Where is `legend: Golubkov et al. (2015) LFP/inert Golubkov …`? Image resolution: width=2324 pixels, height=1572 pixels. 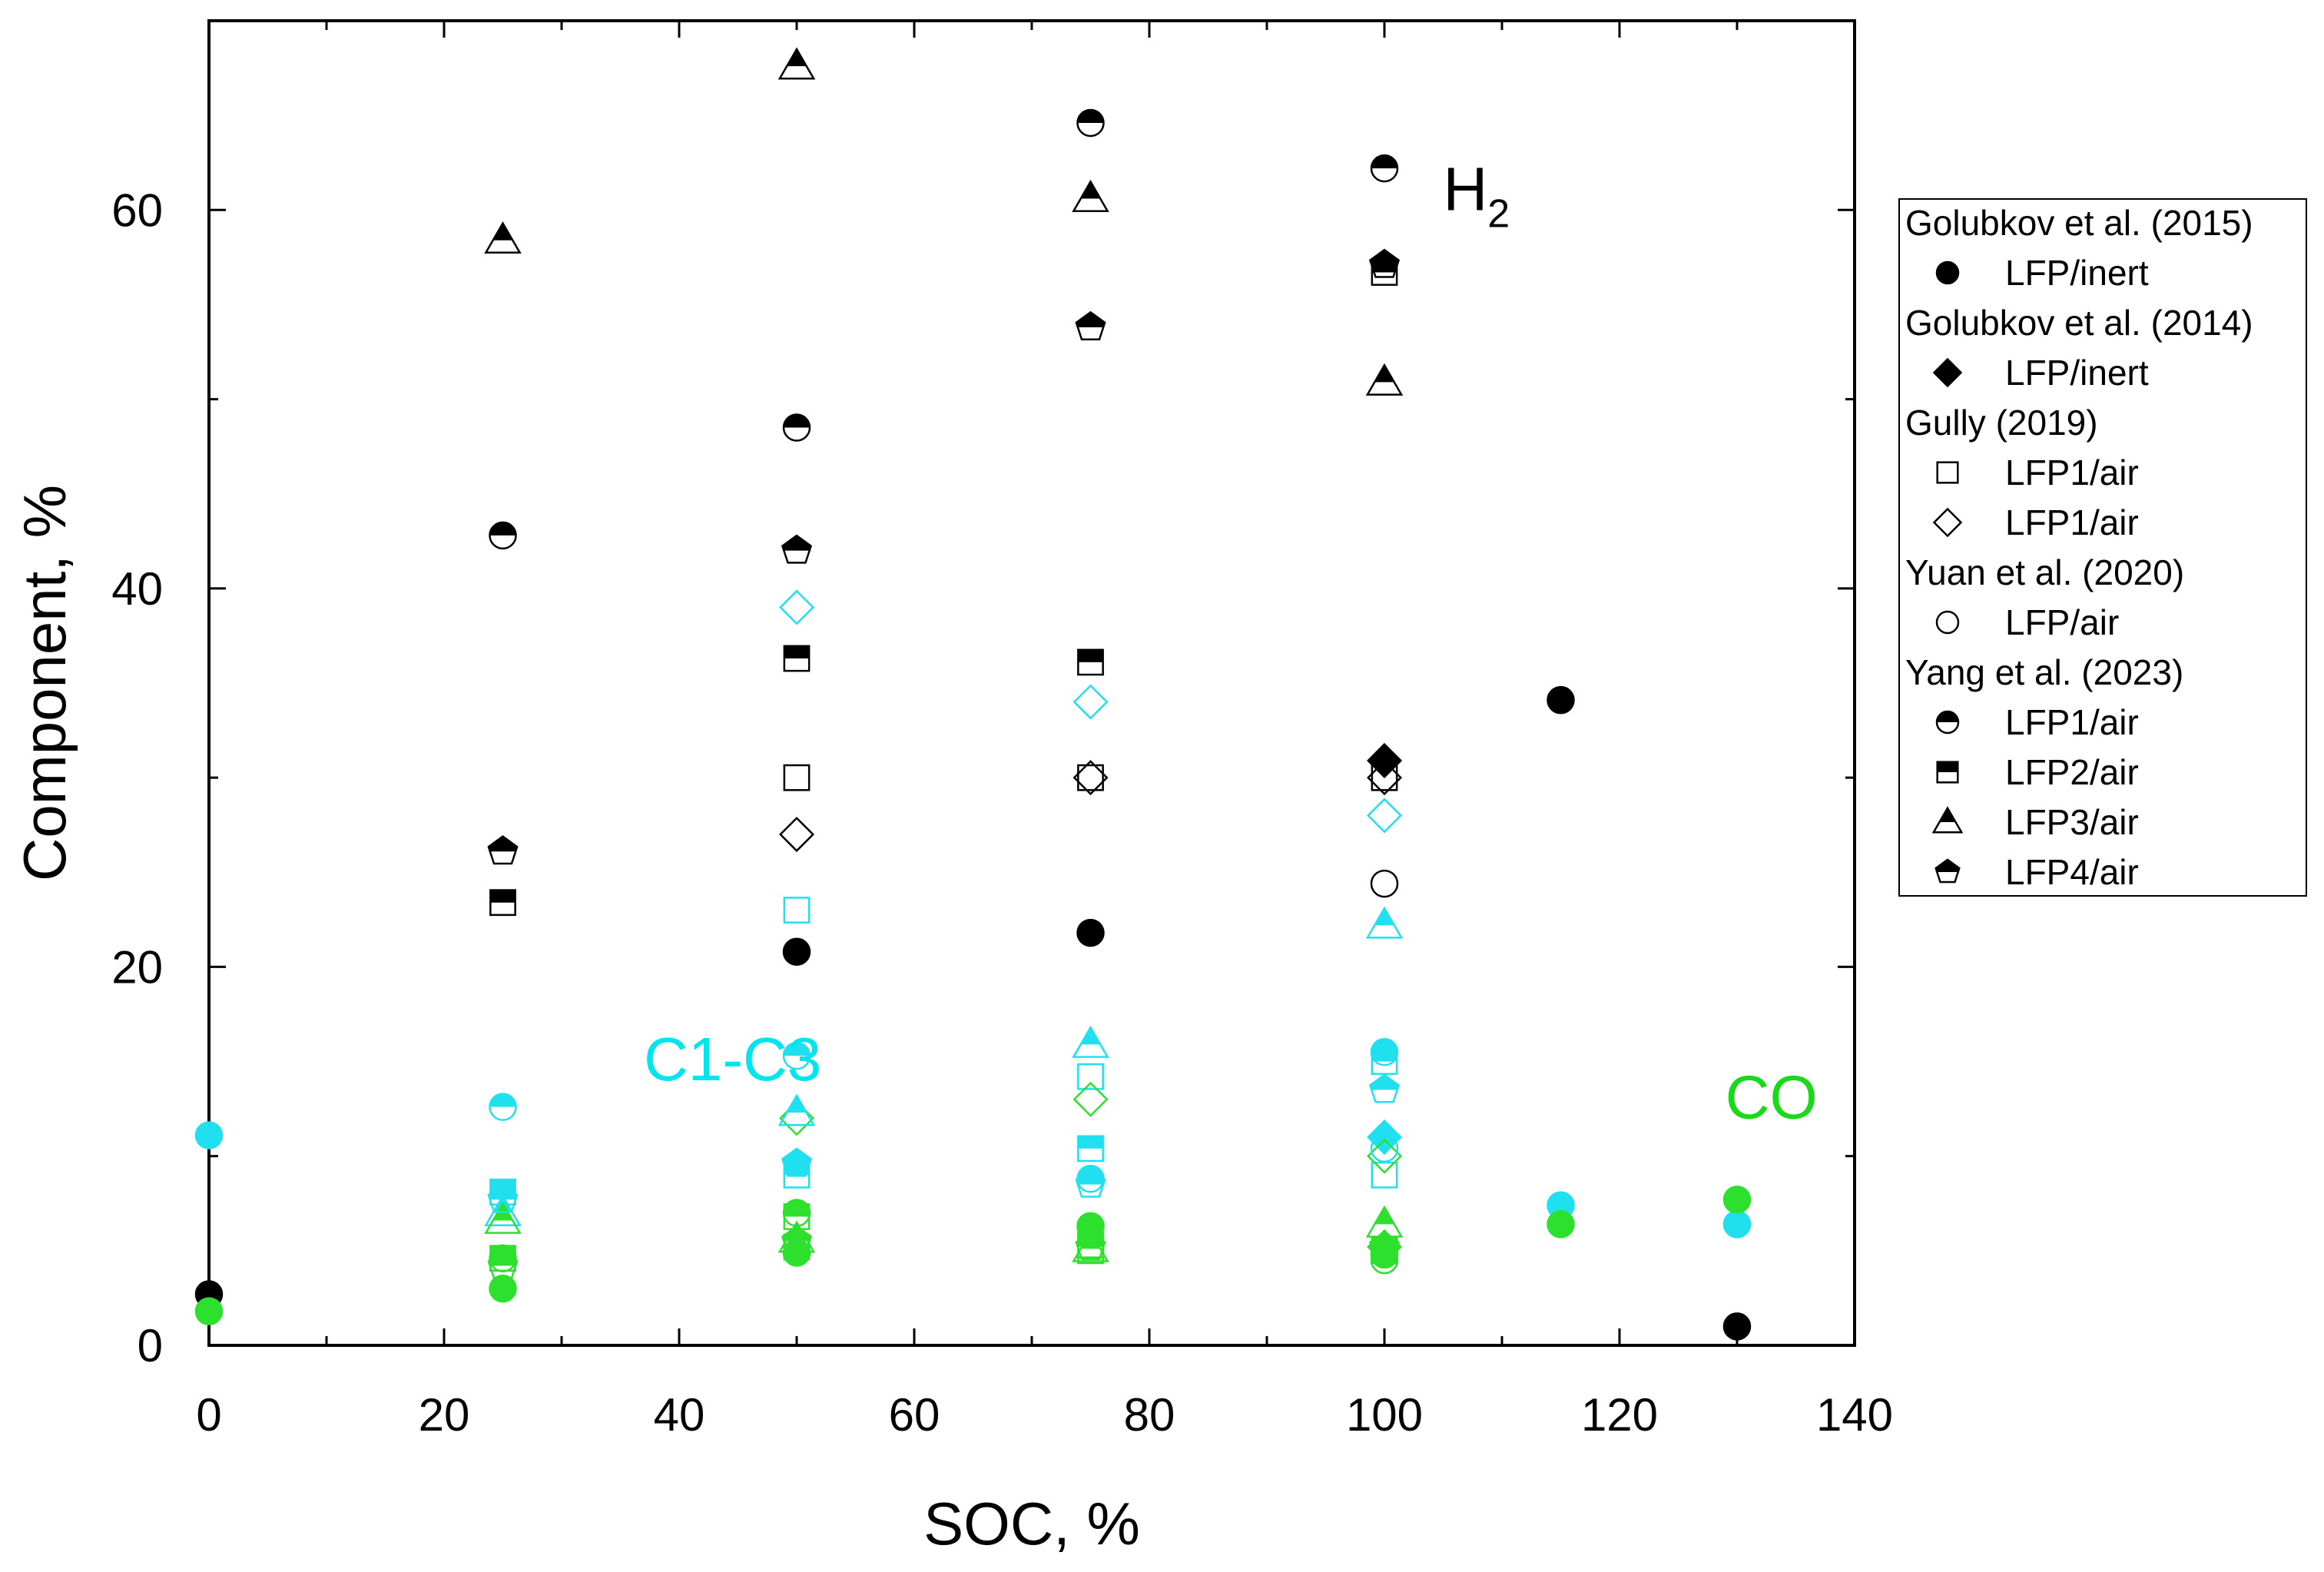 legend: Golubkov et al. (2015) LFP/inert Golubkov … is located at coordinates (2102, 547).